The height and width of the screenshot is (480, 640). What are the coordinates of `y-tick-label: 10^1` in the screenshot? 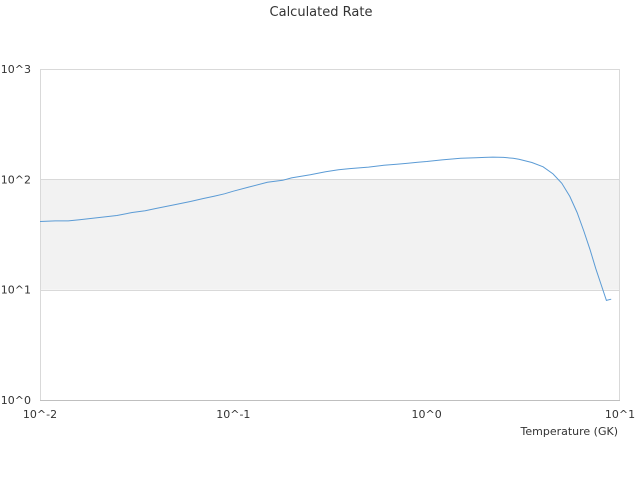 It's located at (16, 290).